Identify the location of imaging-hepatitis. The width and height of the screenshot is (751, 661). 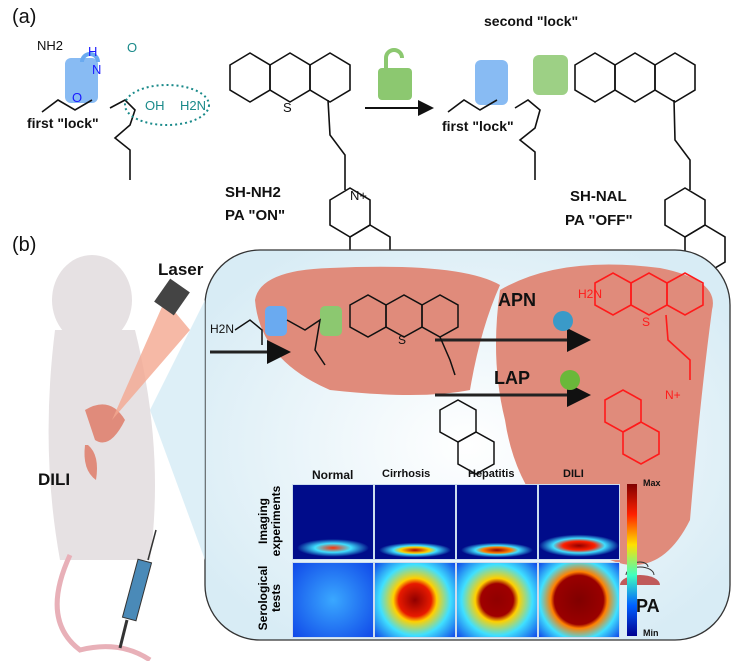
(497, 522).